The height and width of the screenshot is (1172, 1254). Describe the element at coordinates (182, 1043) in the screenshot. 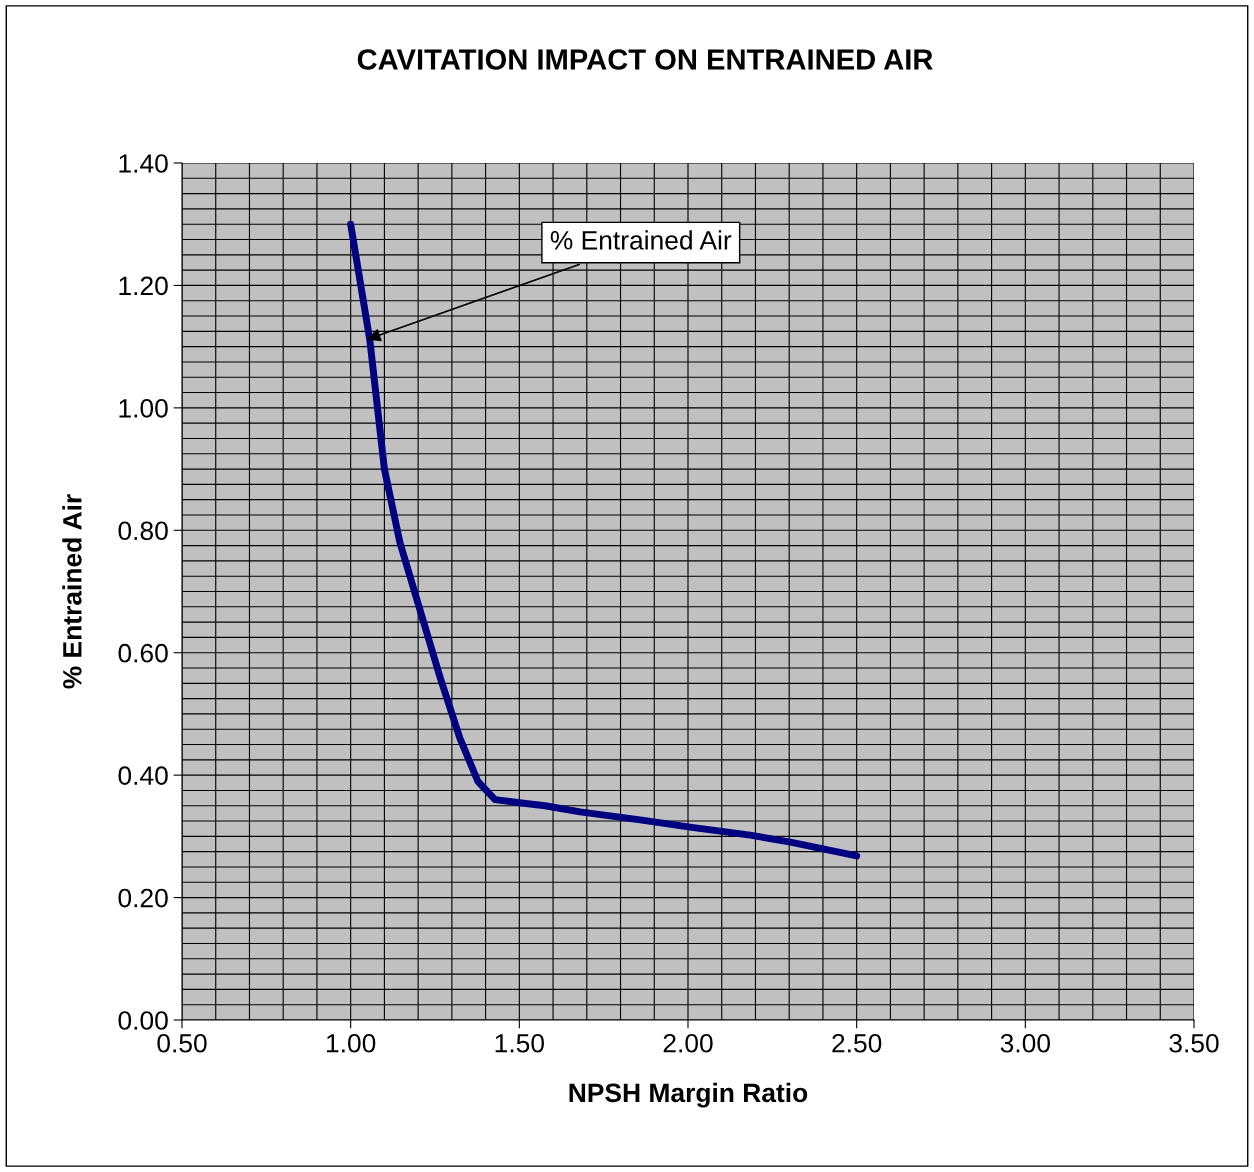

I see `x-tick-label: 0.50` at that location.